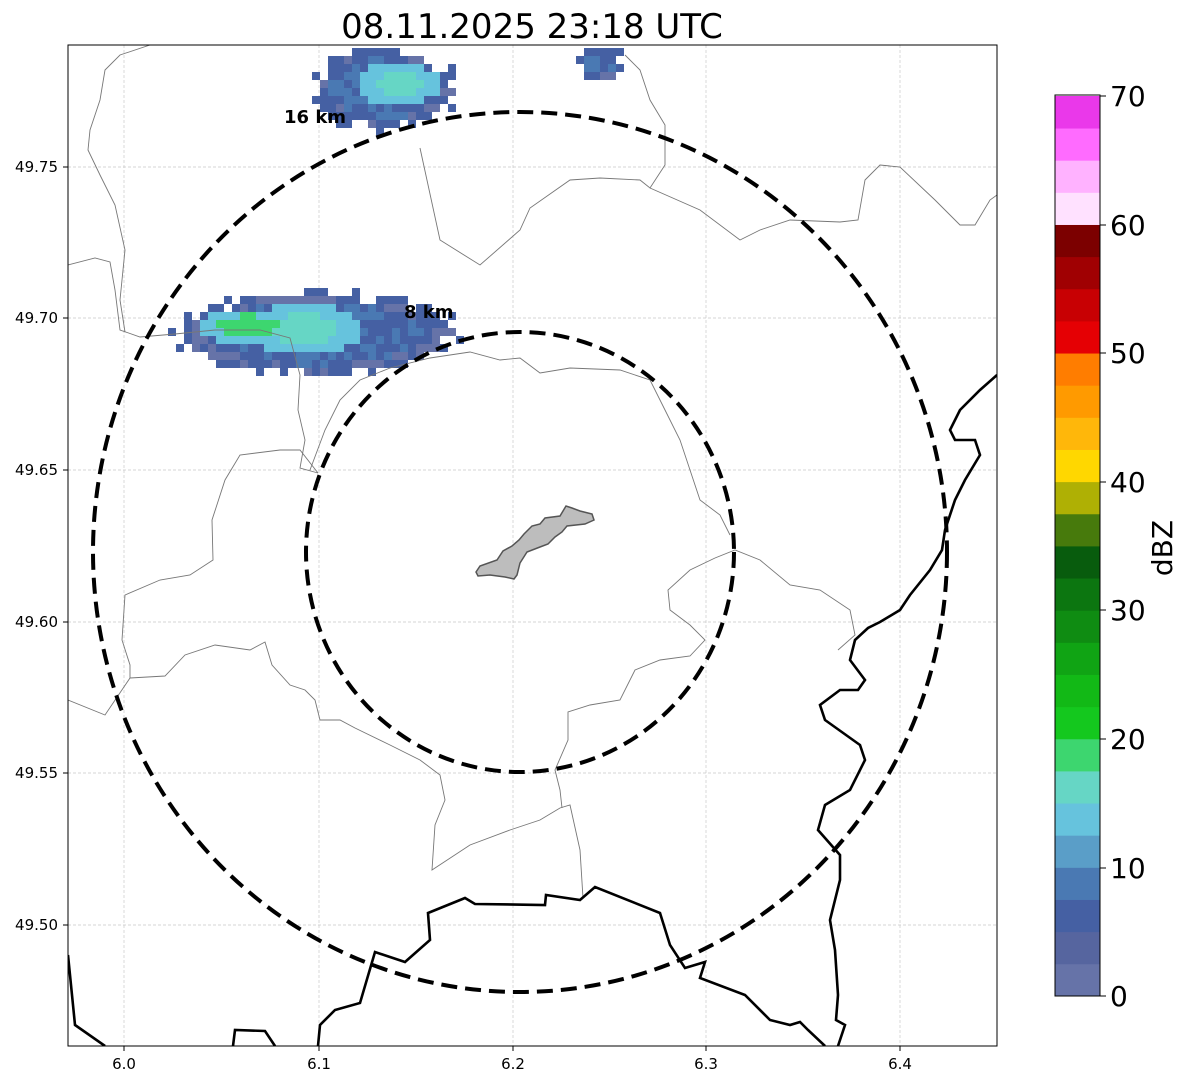  Describe the element at coordinates (1077, 545) in the screenshot. I see `colorbar-frame` at that location.